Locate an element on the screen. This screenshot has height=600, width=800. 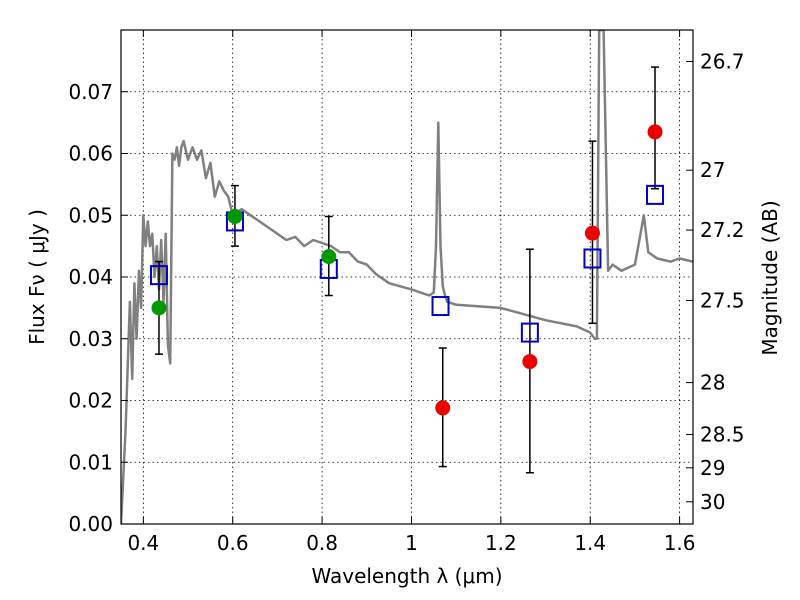
y-tick-label: 0.05 is located at coordinates (90, 215).